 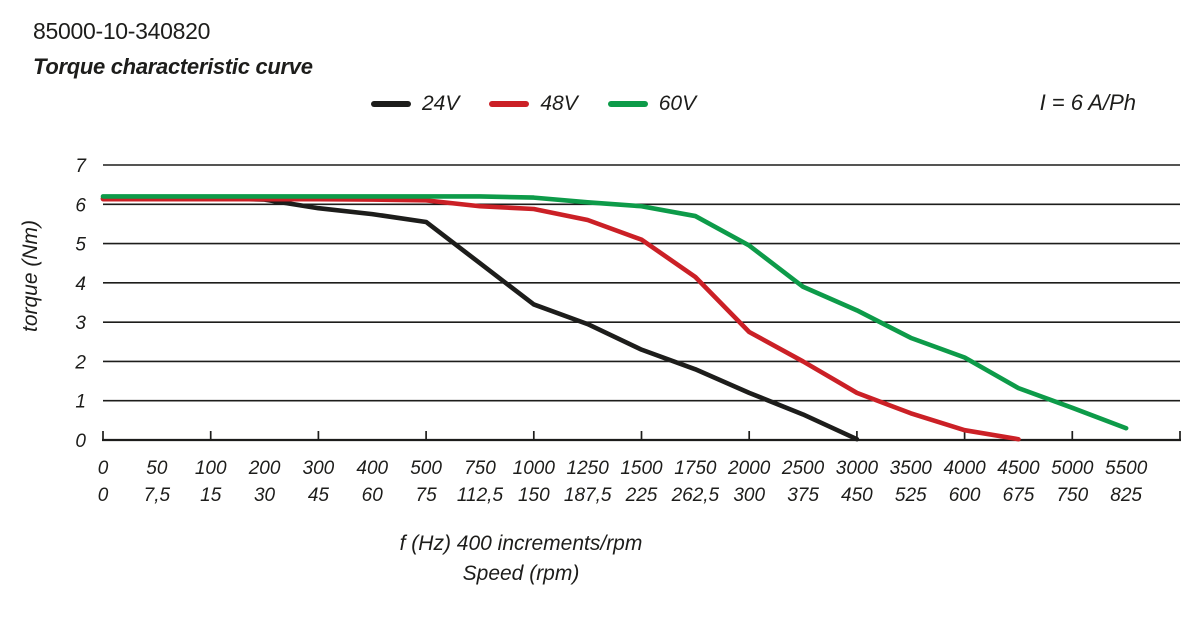 What do you see at coordinates (426, 468) in the screenshot?
I see `x-tick-frequency-500: 500` at bounding box center [426, 468].